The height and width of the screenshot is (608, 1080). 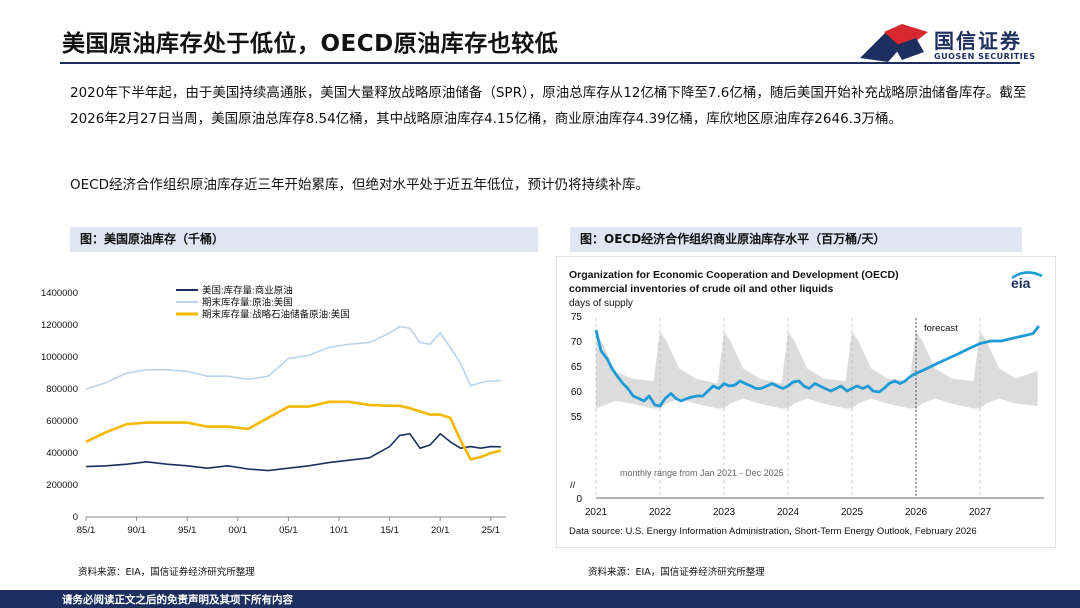 What do you see at coordinates (1021, 283) in the screenshot?
I see `eia-logo-text: eia` at bounding box center [1021, 283].